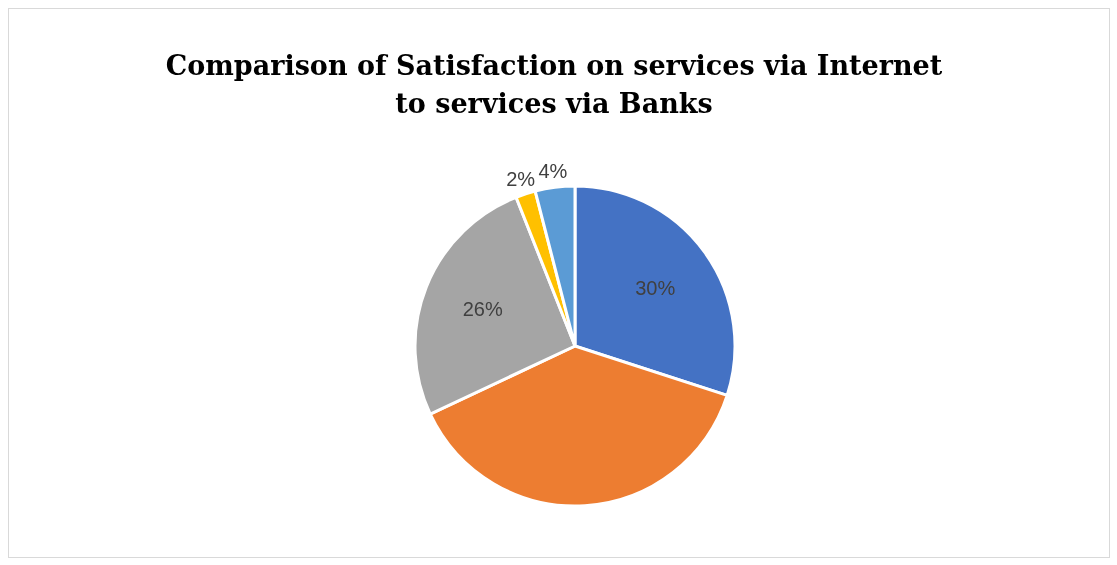  Describe the element at coordinates (553, 171) in the screenshot. I see `data-label: 4%` at that location.